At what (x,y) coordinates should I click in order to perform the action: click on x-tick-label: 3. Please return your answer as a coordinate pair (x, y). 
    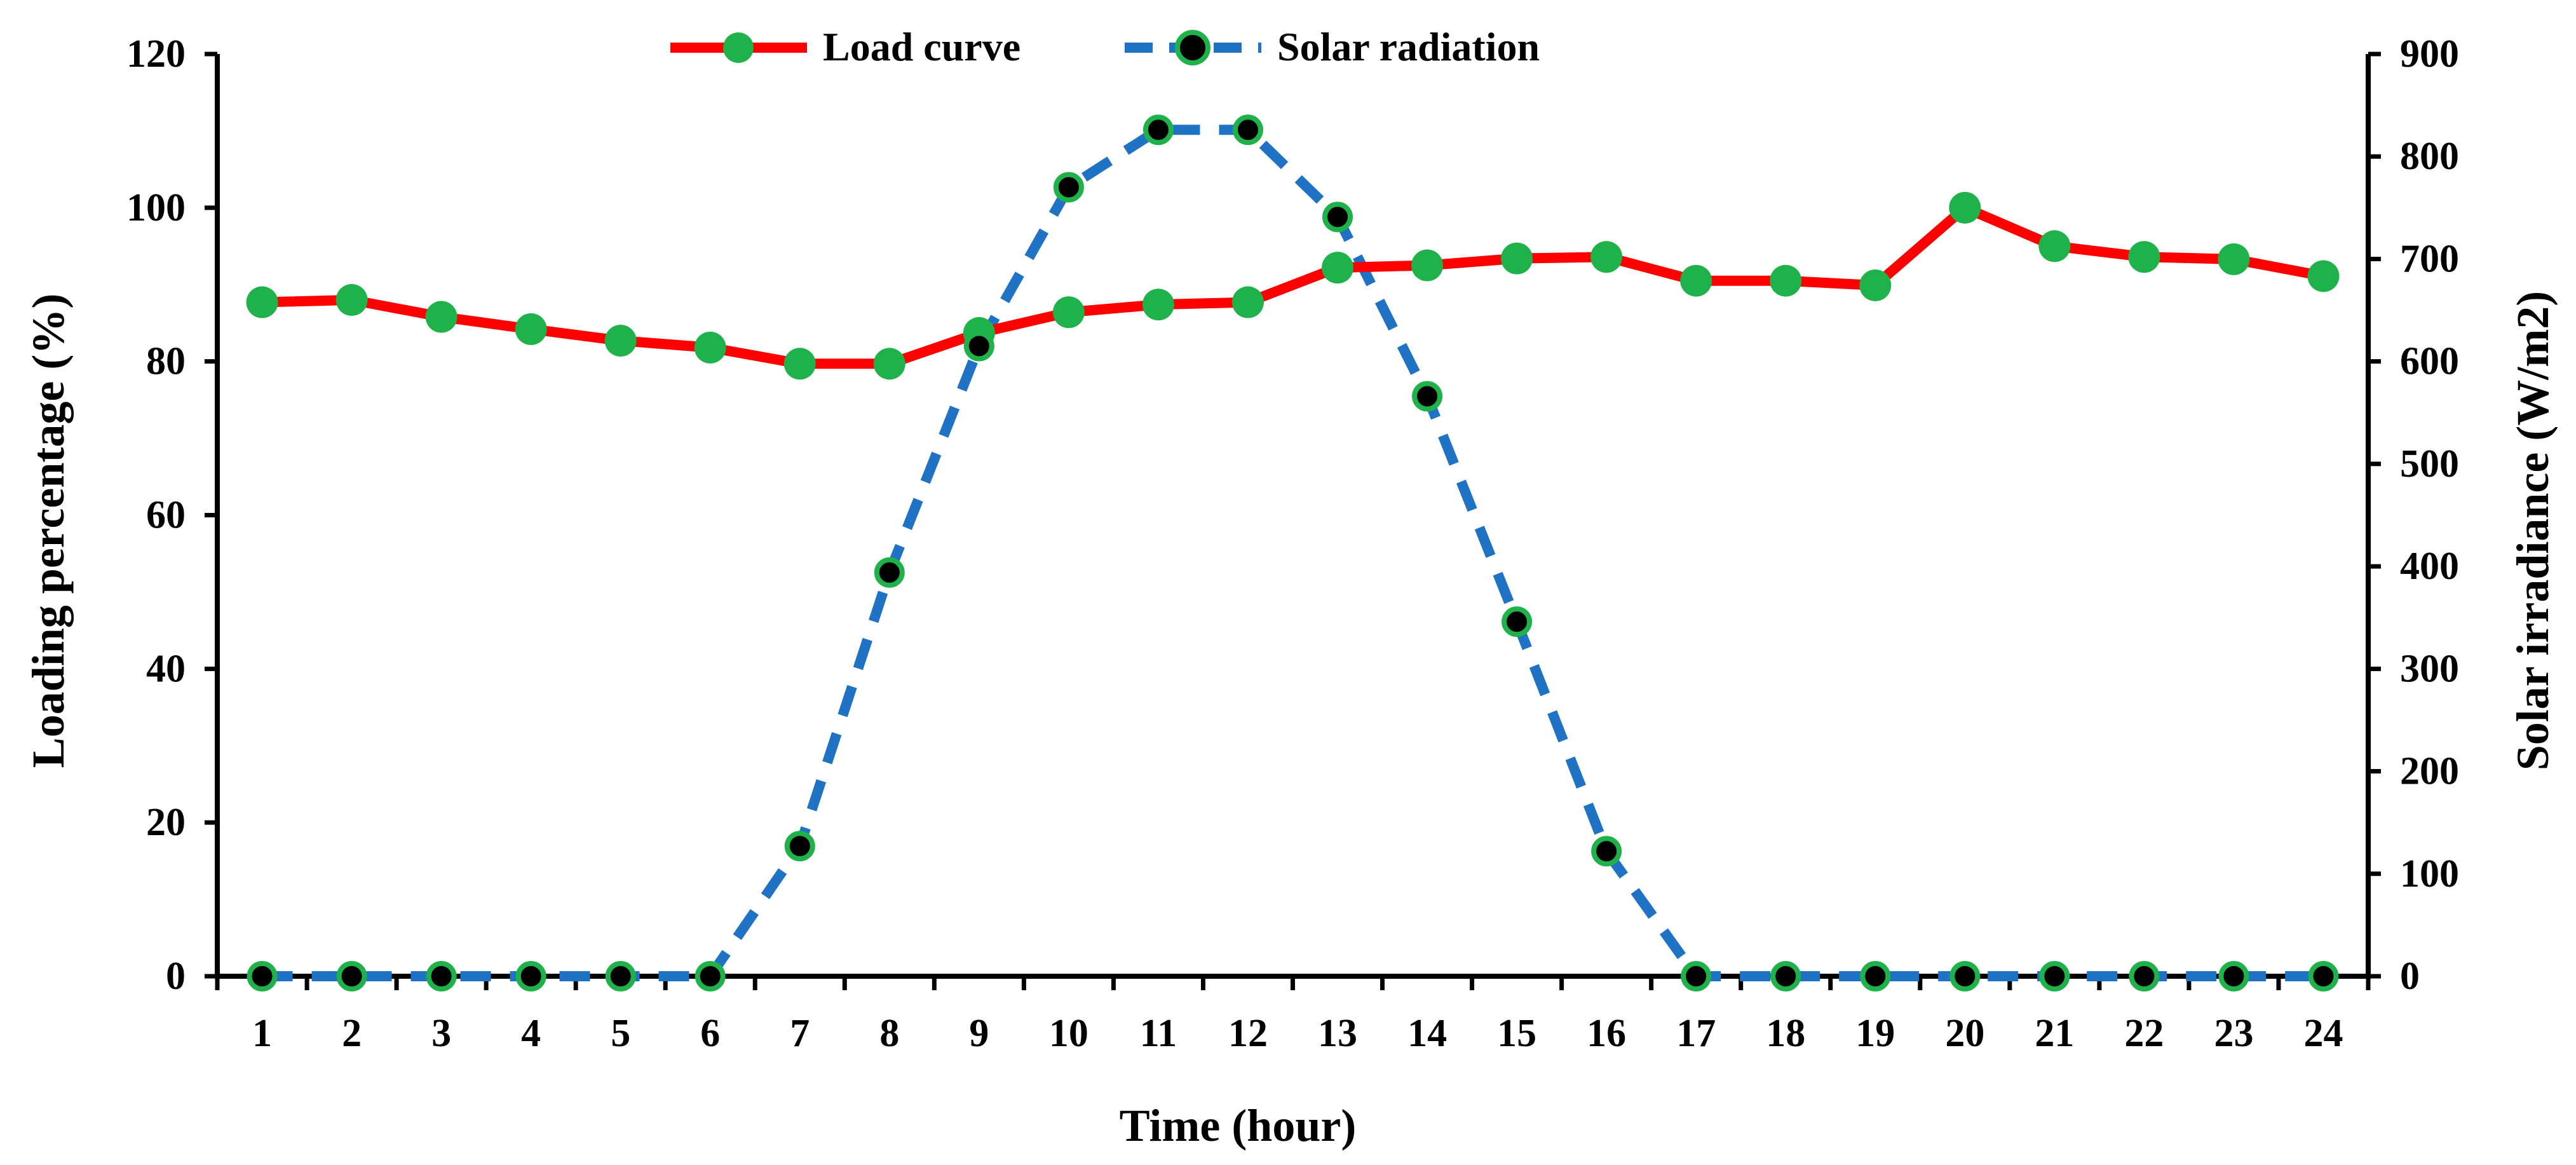
    Looking at the image, I should click on (441, 1033).